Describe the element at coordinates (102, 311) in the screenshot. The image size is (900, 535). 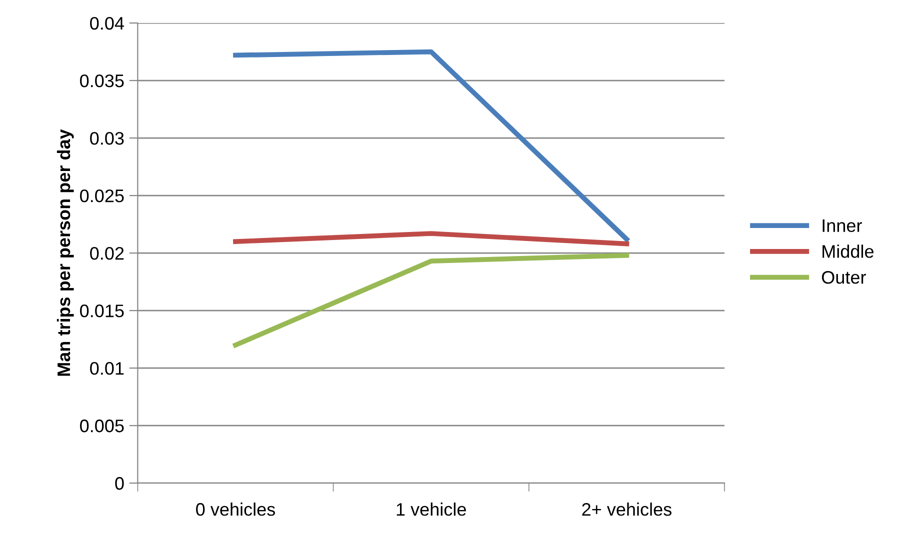
I see `y-tick-label: 0.015` at that location.